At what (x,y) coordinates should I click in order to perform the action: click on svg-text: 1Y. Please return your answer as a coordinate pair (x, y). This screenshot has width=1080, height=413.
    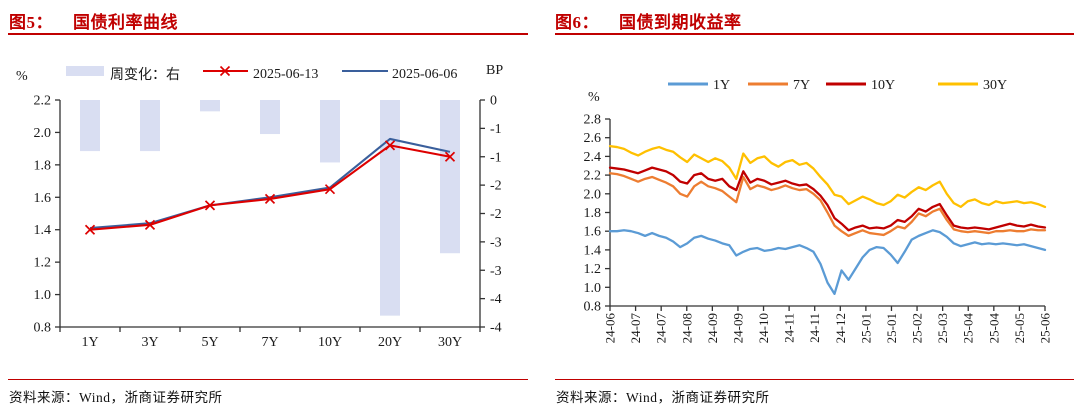
    Looking at the image, I should click on (89, 342).